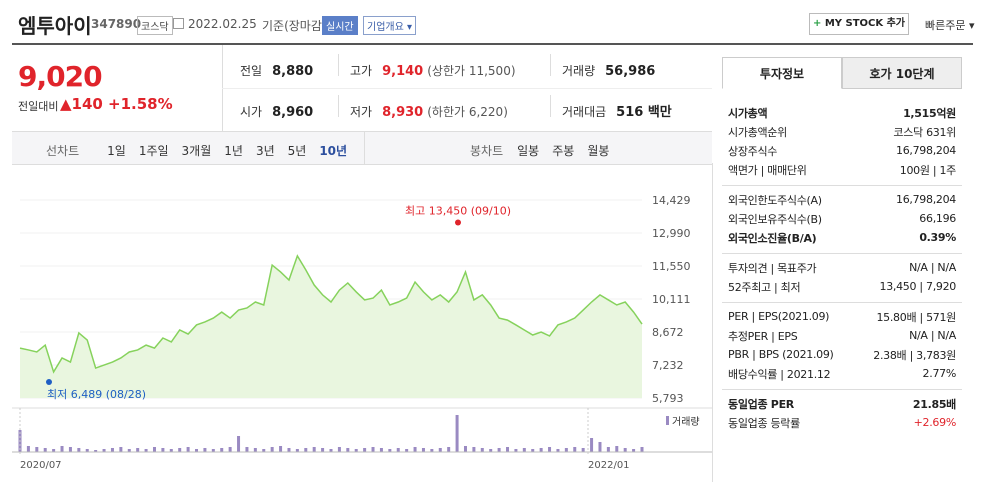 Image resolution: width=984 pixels, height=482 pixels. What do you see at coordinates (361, 112) in the screenshot?
I see `quote-label: 저가` at bounding box center [361, 112].